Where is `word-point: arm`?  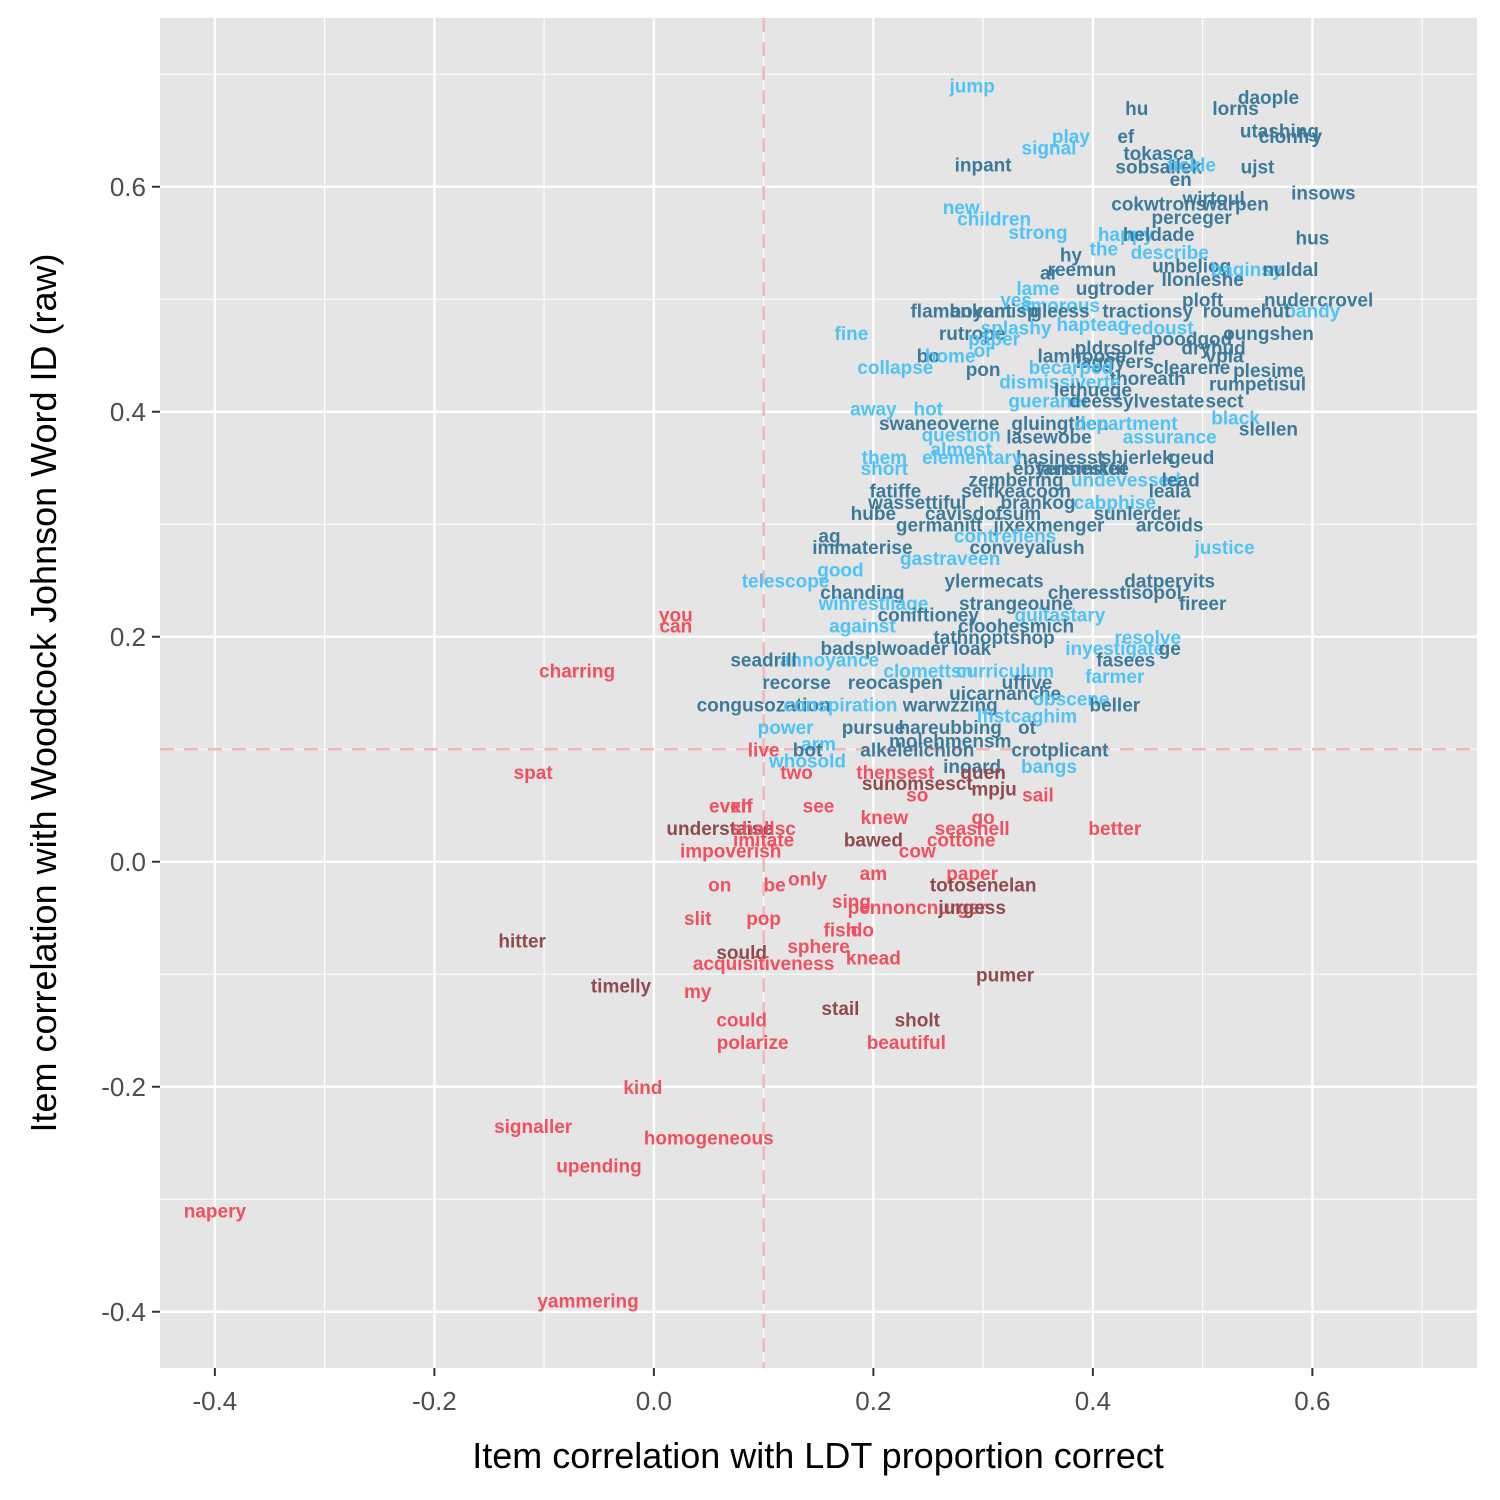 word-point: arm is located at coordinates (818, 745).